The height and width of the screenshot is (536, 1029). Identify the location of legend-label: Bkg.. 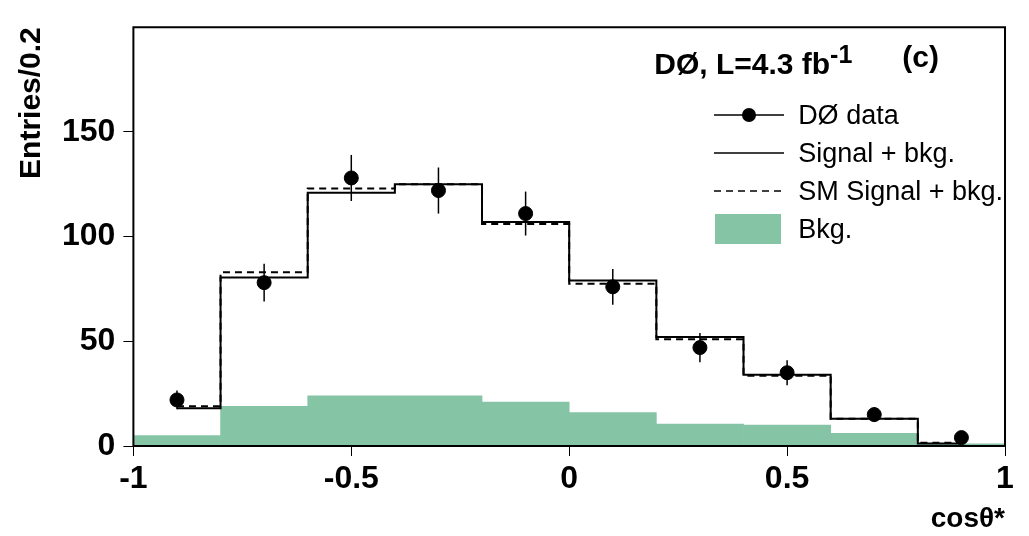
(825, 229).